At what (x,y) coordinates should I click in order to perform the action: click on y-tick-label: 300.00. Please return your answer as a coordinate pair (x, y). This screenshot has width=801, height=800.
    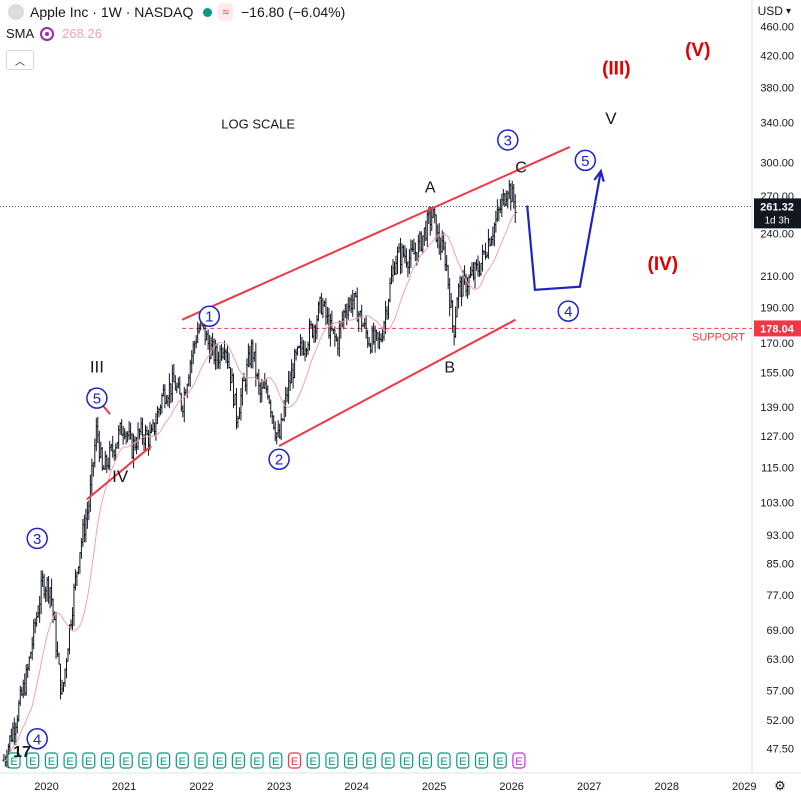
    Looking at the image, I should click on (777, 163).